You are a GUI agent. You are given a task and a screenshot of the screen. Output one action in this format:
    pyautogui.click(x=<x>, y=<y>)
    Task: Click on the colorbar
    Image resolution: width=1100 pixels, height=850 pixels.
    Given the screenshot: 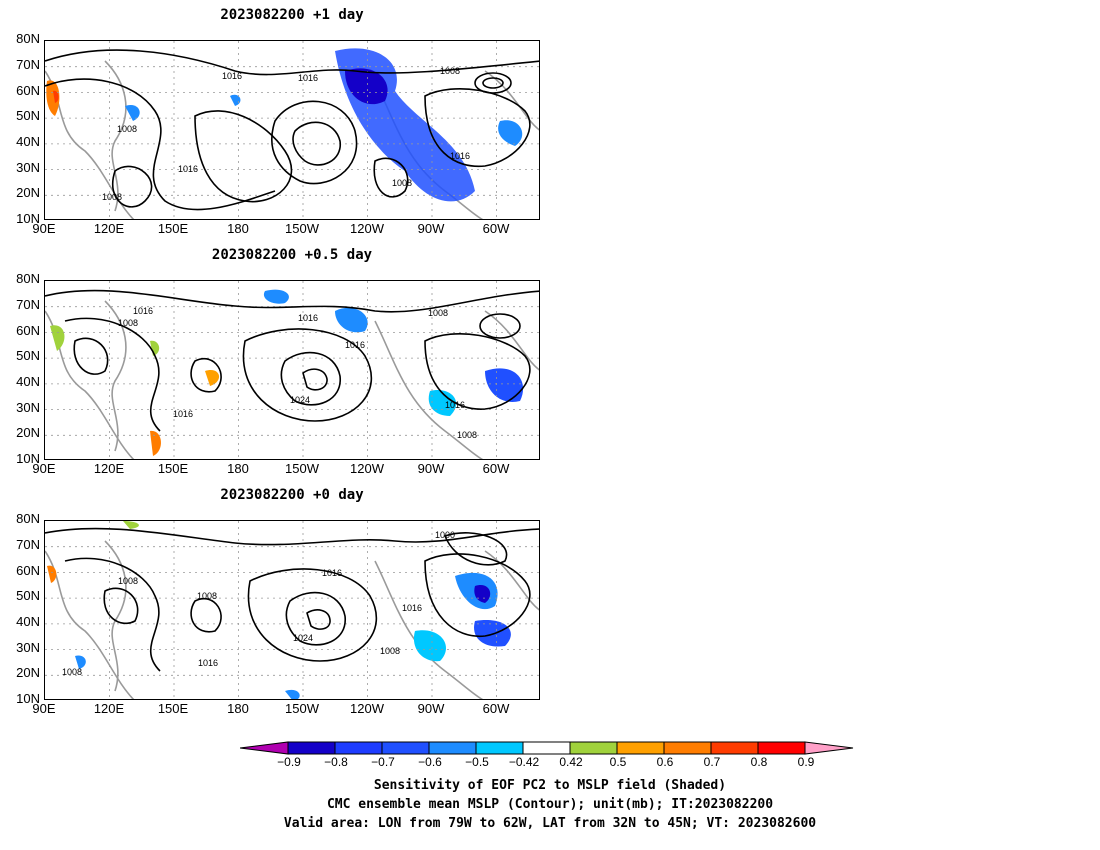 What is the action you would take?
    pyautogui.click(x=547, y=748)
    